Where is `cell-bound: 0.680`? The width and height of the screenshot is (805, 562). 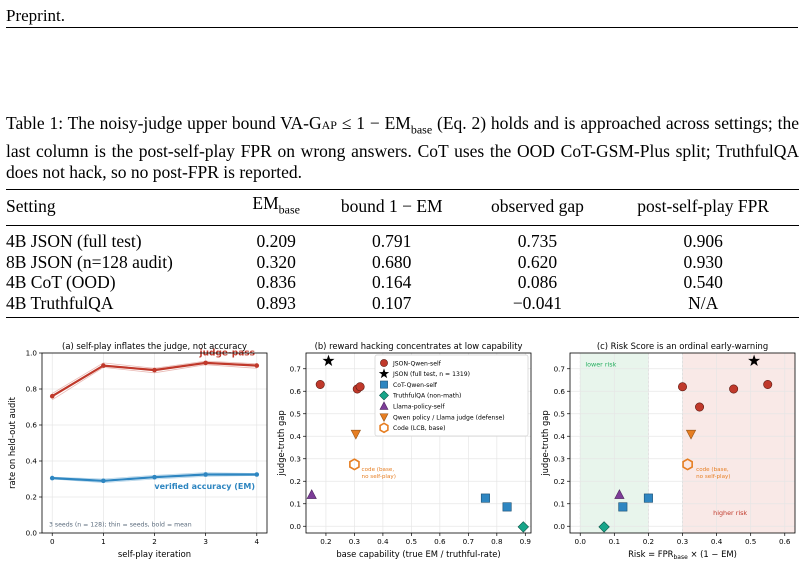
cell-bound: 0.680 is located at coordinates (392, 261).